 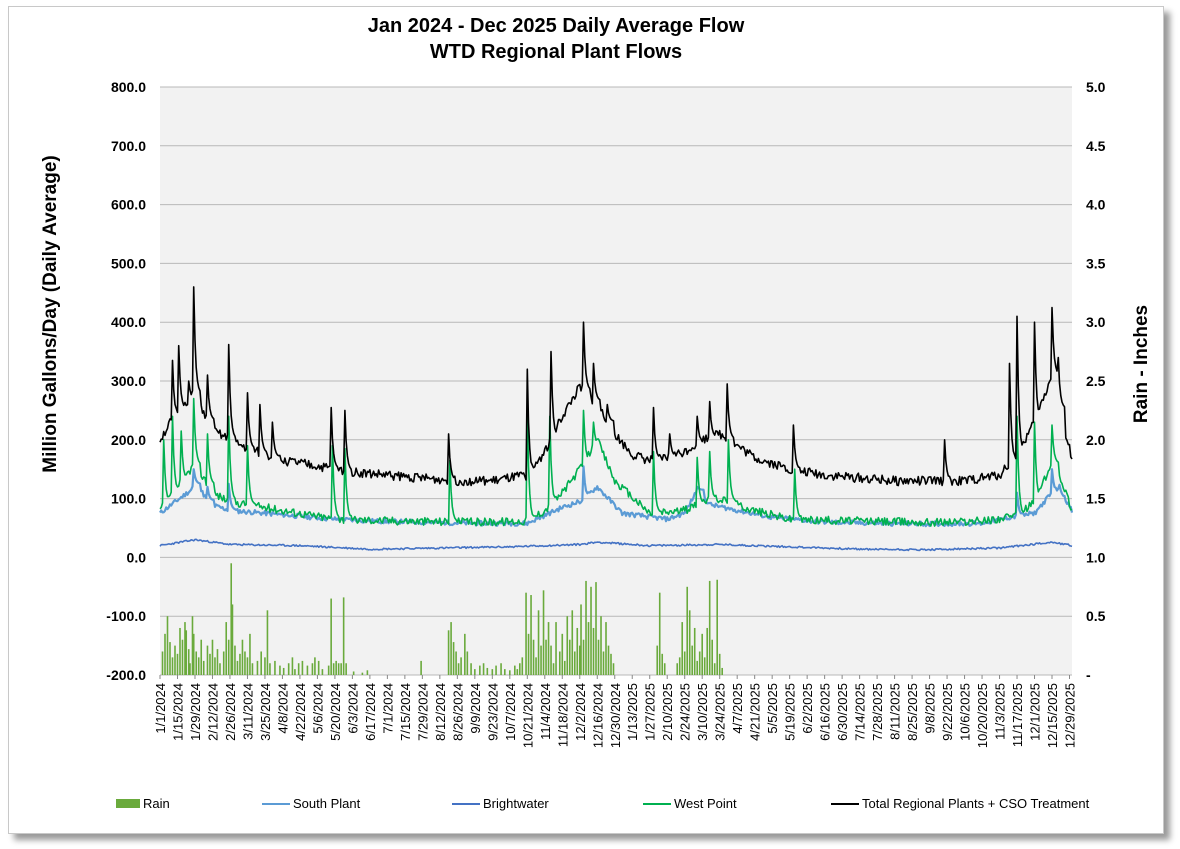 I want to click on y-tick-label: 500.0, so click(x=128, y=263).